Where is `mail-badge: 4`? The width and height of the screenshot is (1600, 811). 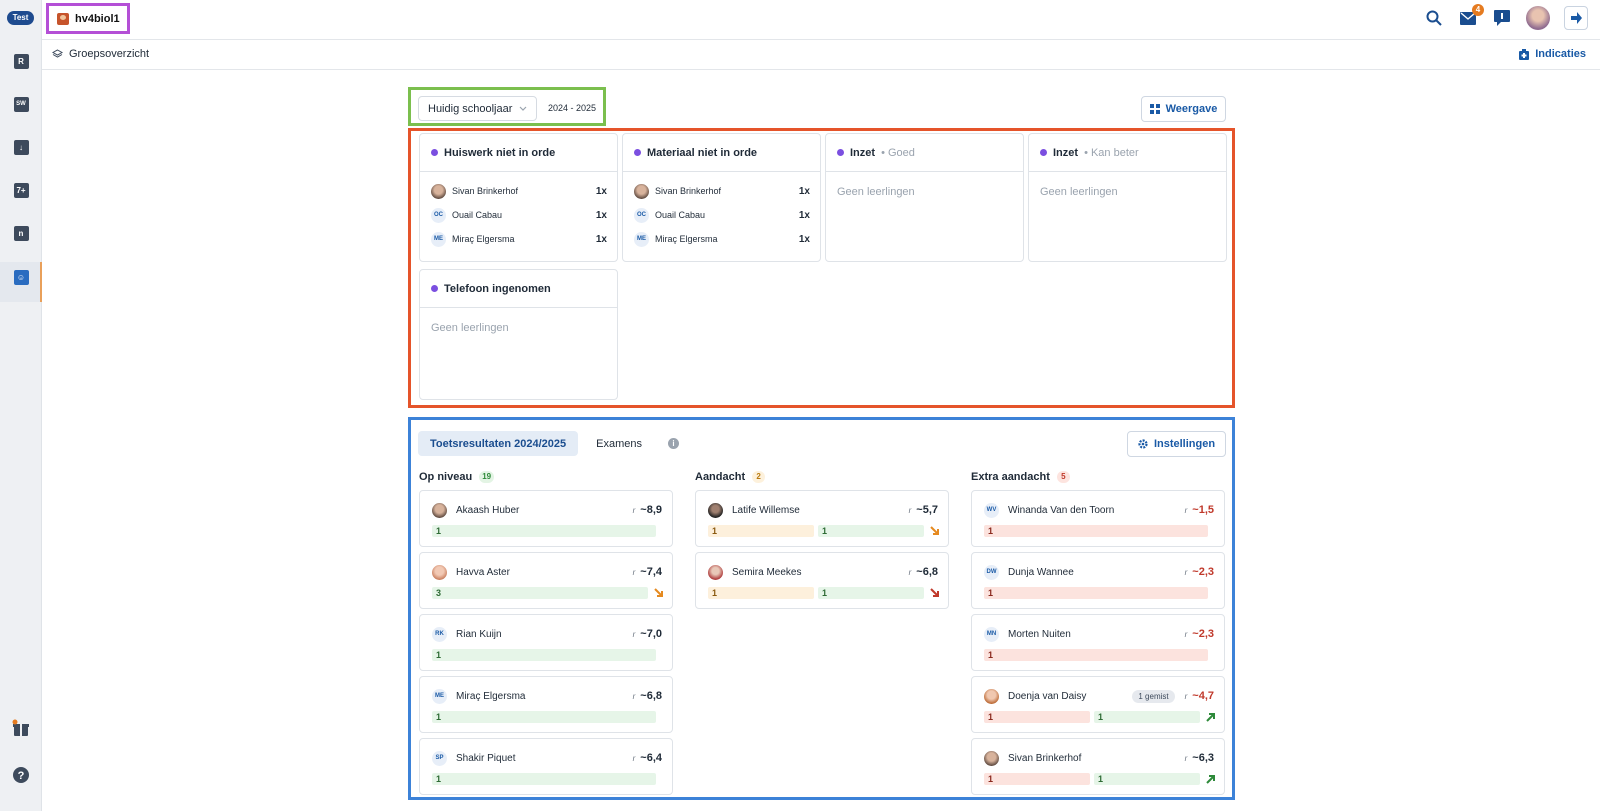 mail-badge: 4 is located at coordinates (1478, 10).